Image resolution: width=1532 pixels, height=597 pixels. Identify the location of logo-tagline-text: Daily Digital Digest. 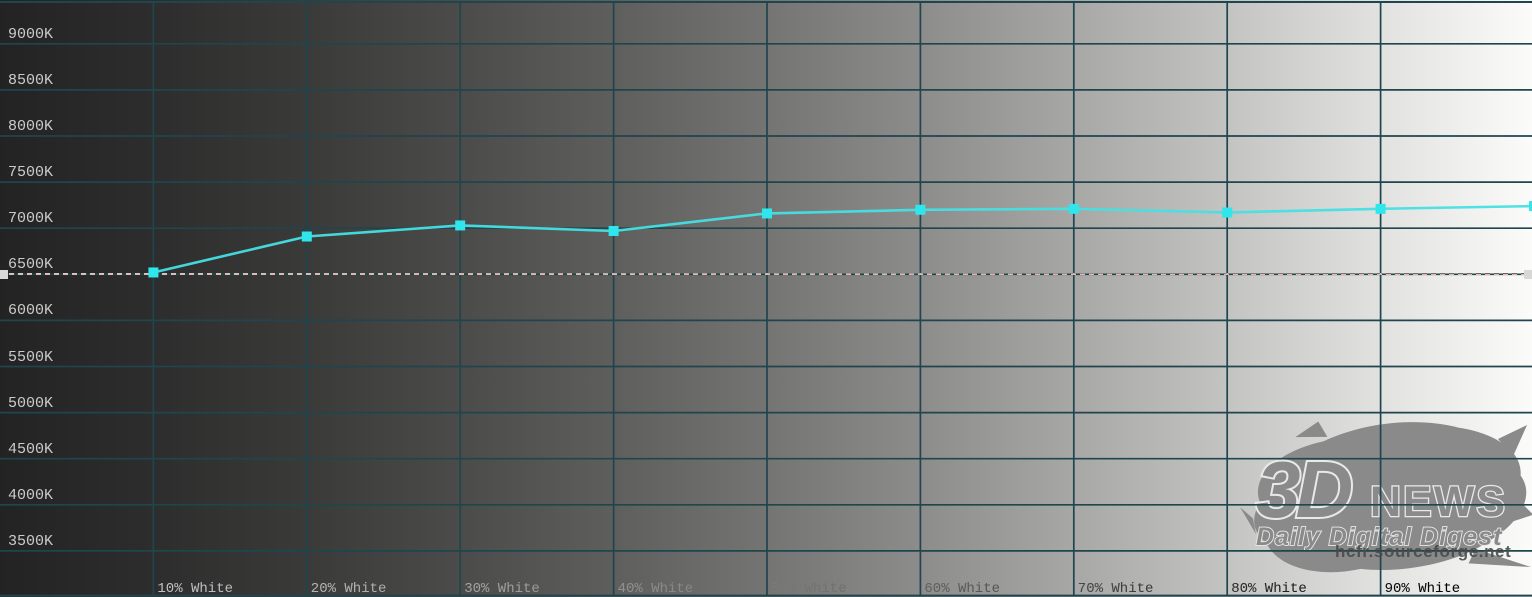
(1379, 537).